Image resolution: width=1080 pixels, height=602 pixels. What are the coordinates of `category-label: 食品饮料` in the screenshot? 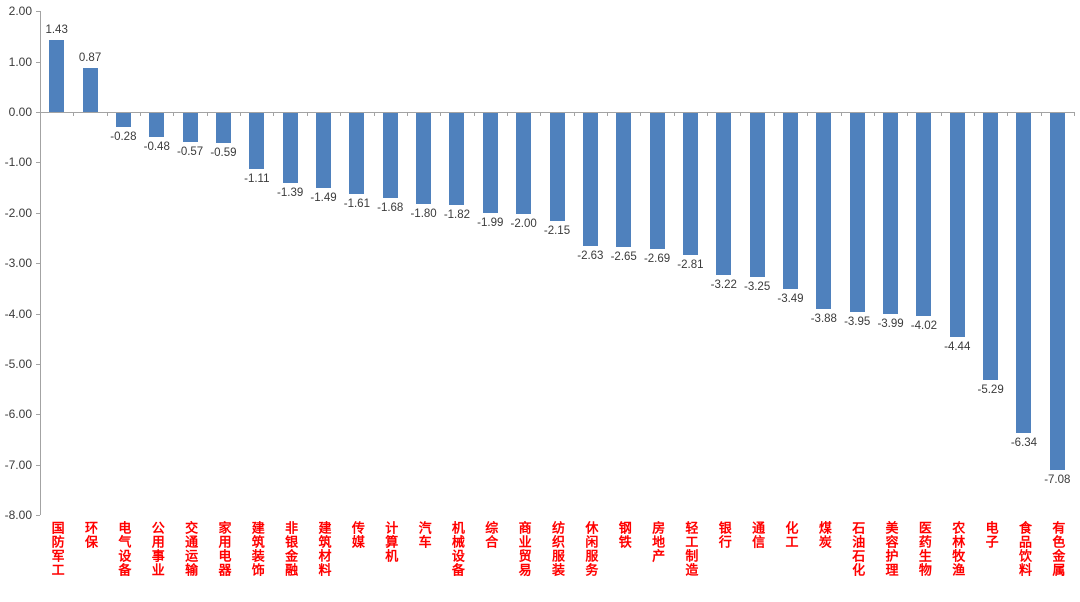 It's located at (1024, 549).